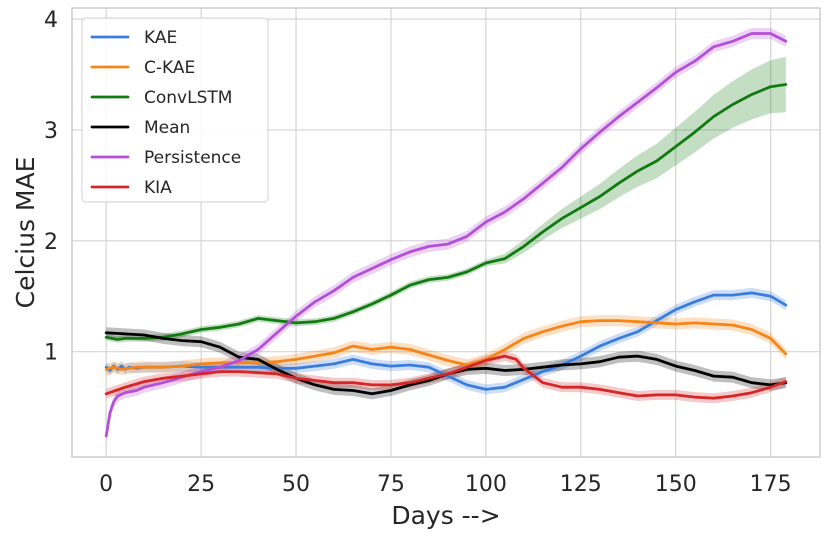 This screenshot has height=537, width=830. What do you see at coordinates (167, 128) in the screenshot?
I see `legend-label-mean: Mean` at bounding box center [167, 128].